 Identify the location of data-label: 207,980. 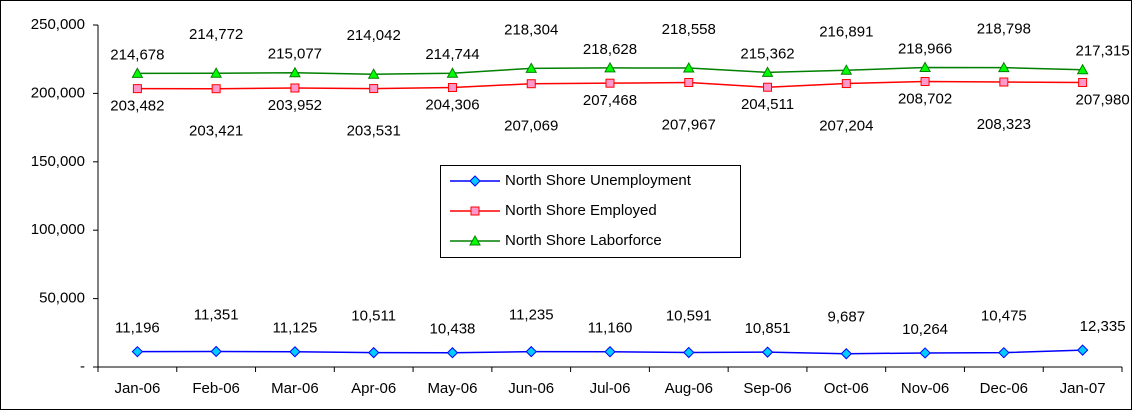
(1102, 99).